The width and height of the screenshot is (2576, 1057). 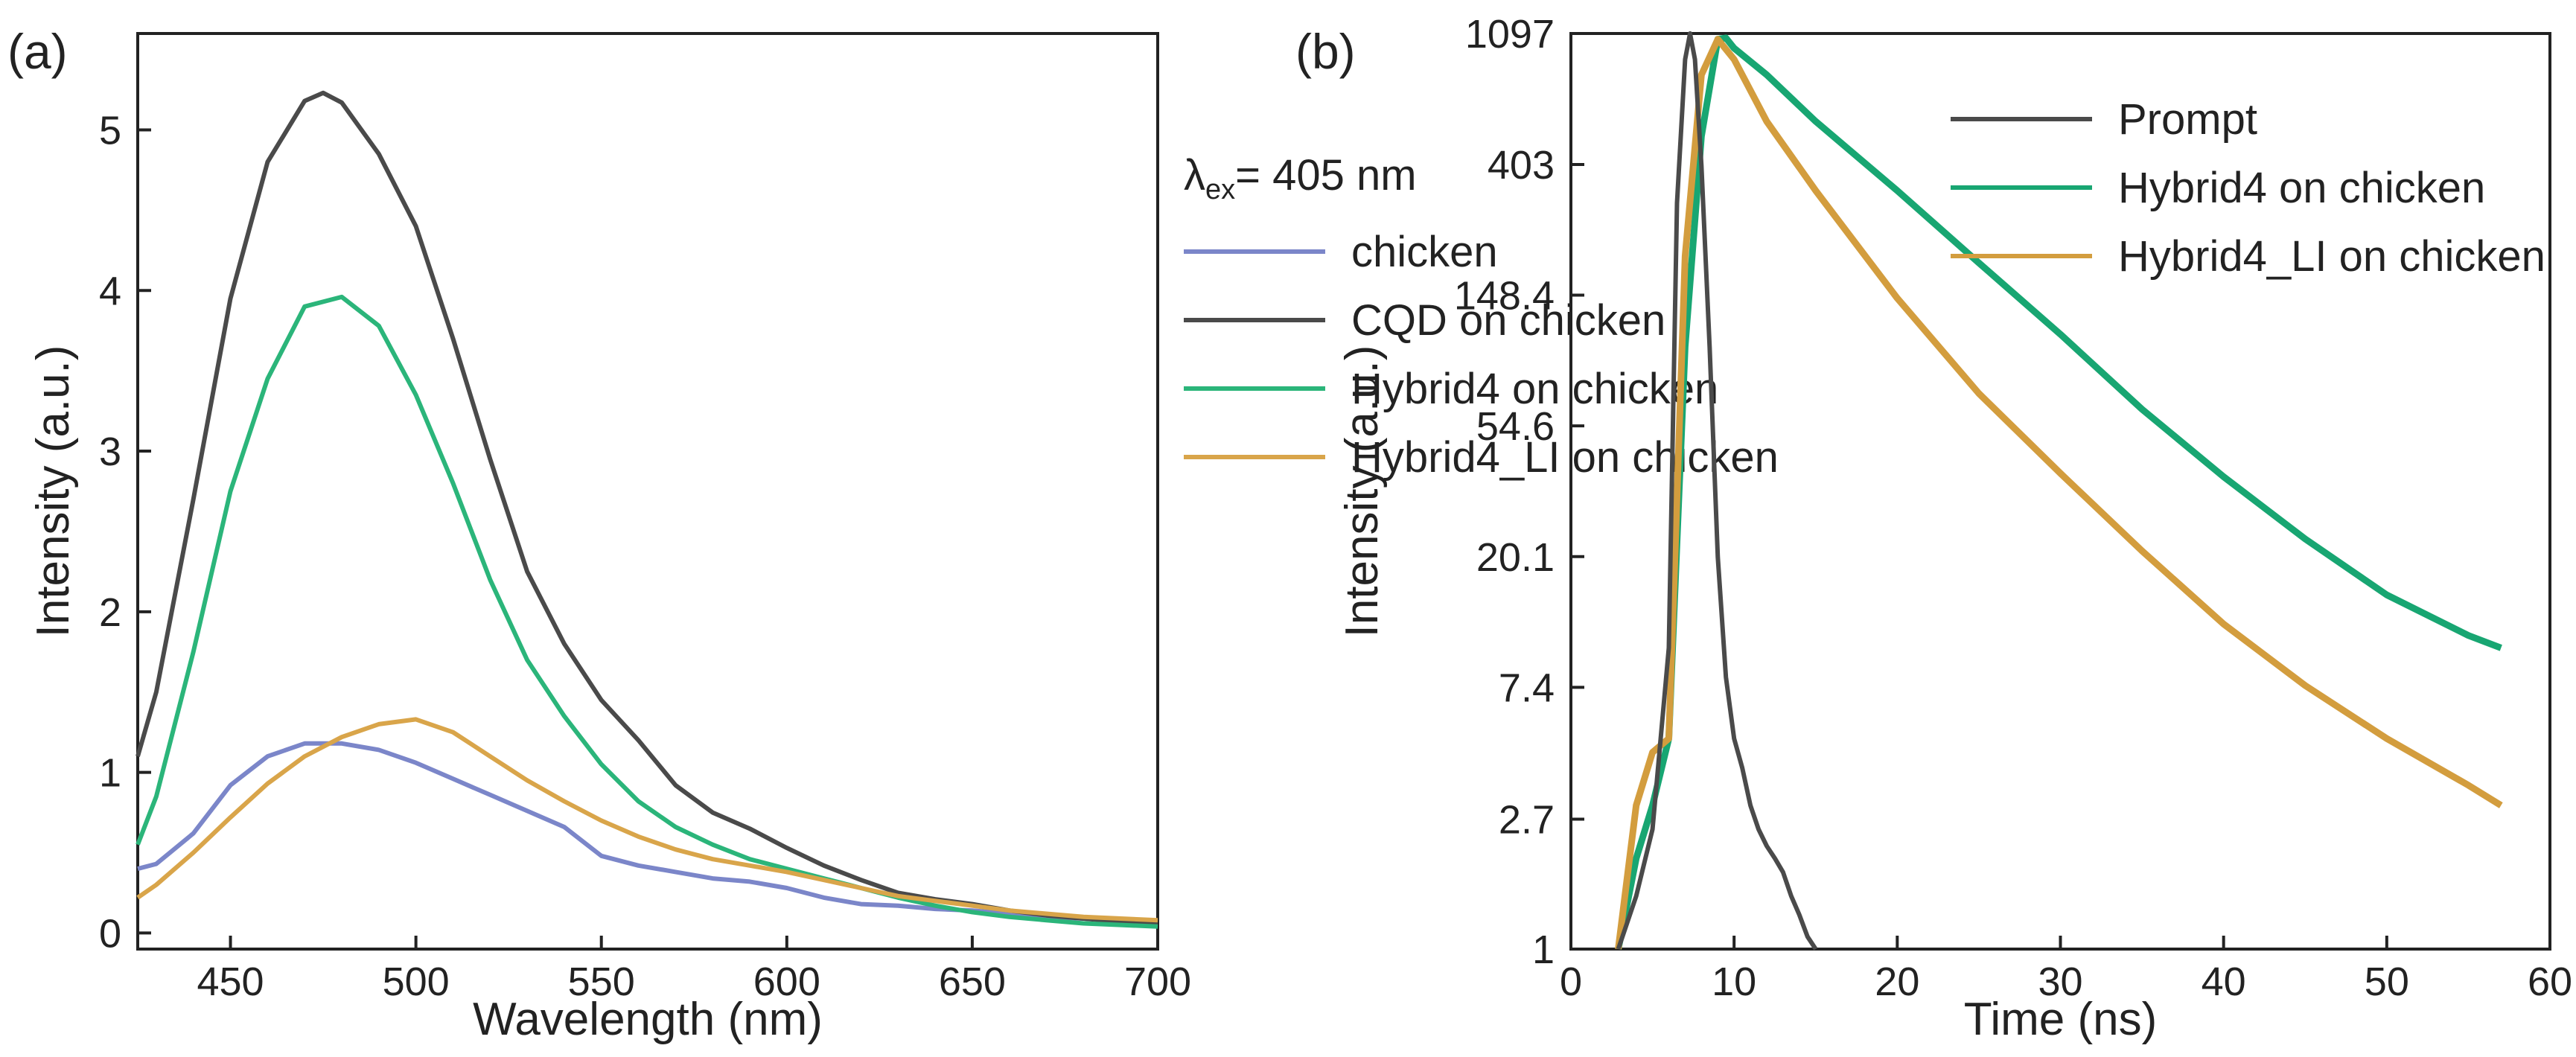 What do you see at coordinates (2060, 1019) in the screenshot?
I see `panel-b-x-axis-label: Time (ns)` at bounding box center [2060, 1019].